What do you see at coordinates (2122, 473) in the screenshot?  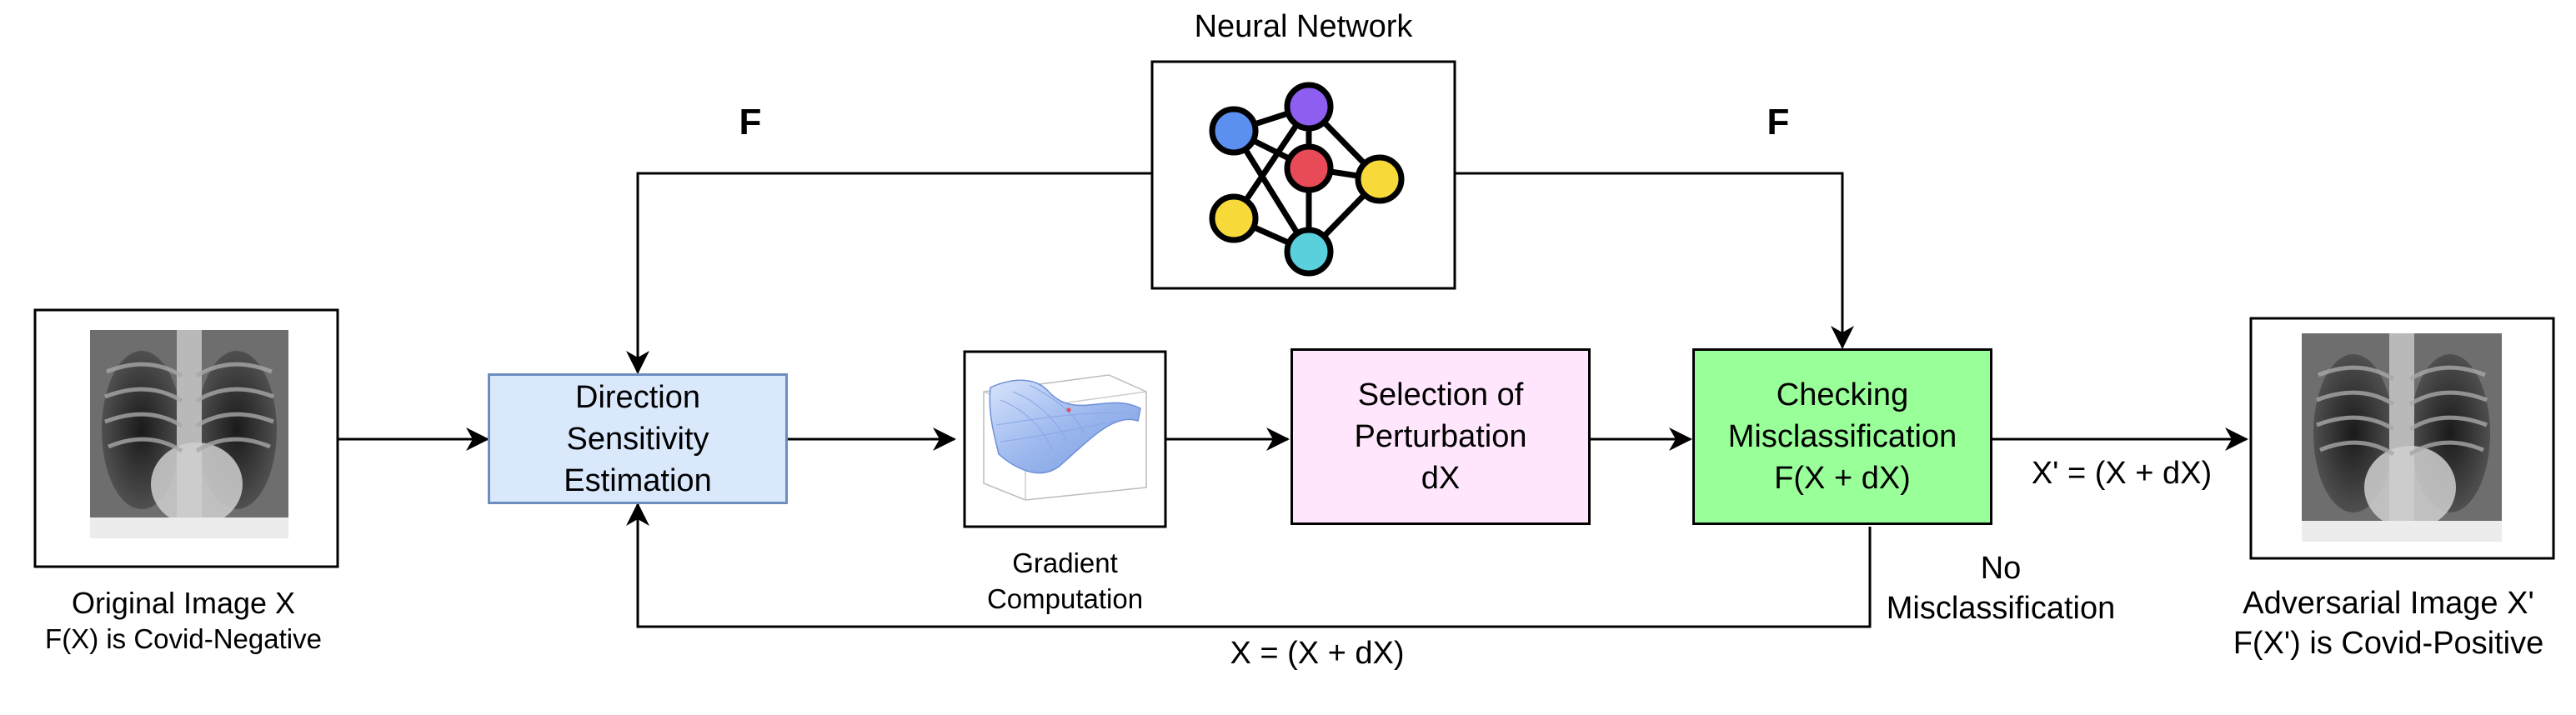 I see `output-edge-label: X' = (X + dX)` at bounding box center [2122, 473].